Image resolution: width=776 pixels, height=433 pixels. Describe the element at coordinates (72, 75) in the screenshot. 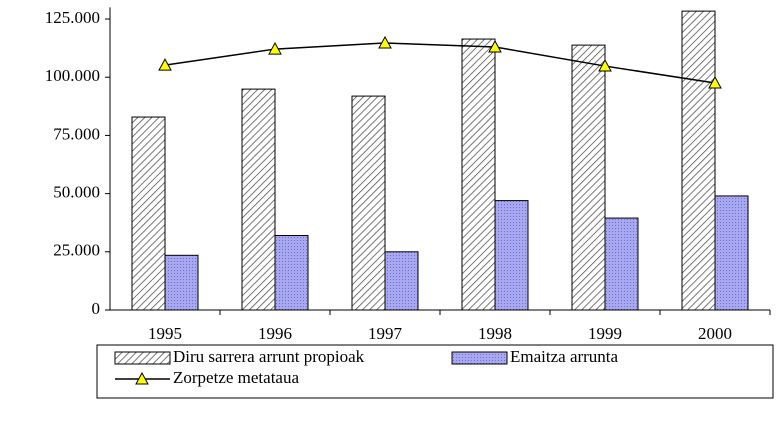

I see `y-tick-label: 100.000` at that location.